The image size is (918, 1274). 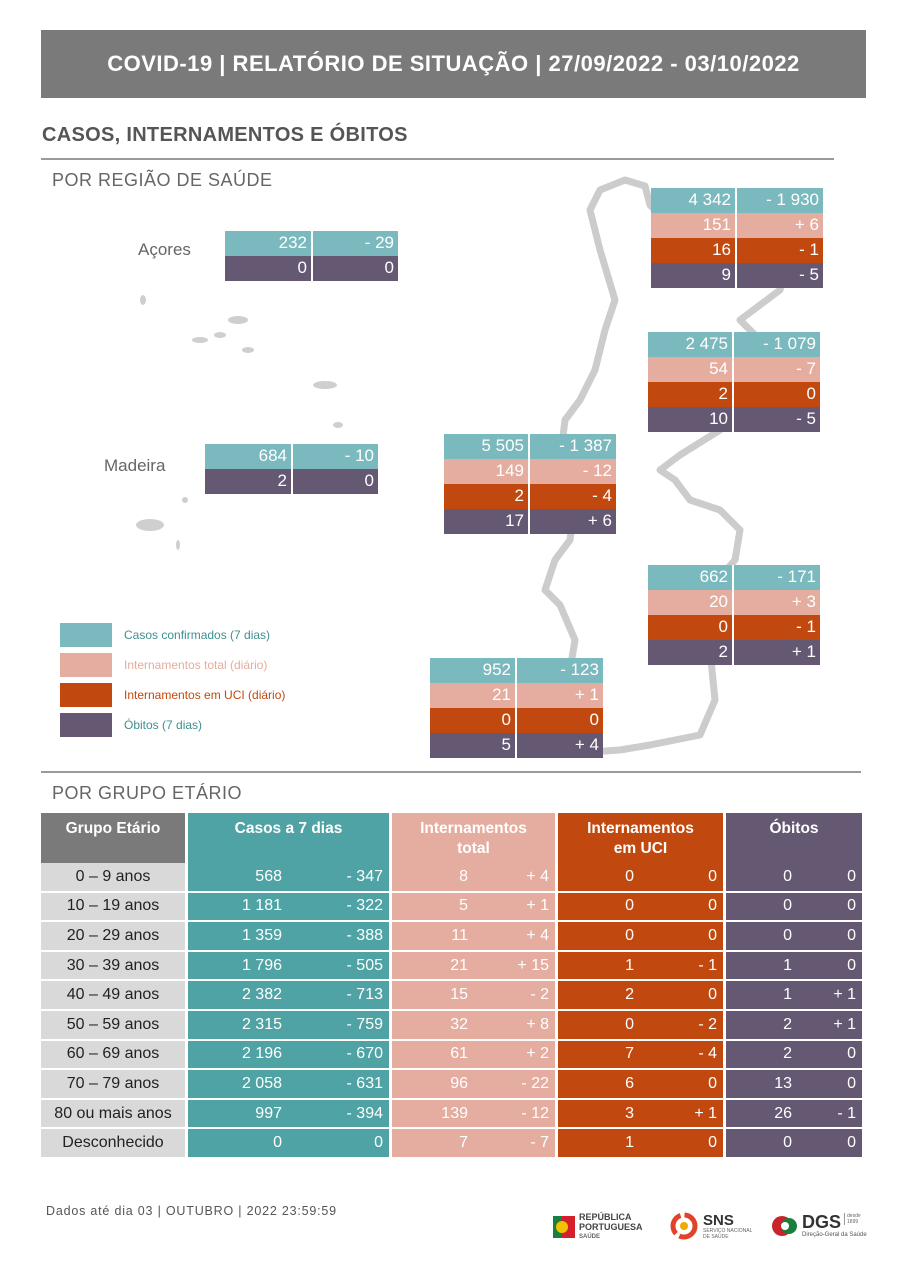 What do you see at coordinates (691, 419) in the screenshot?
I see `region-deaths: 10` at bounding box center [691, 419].